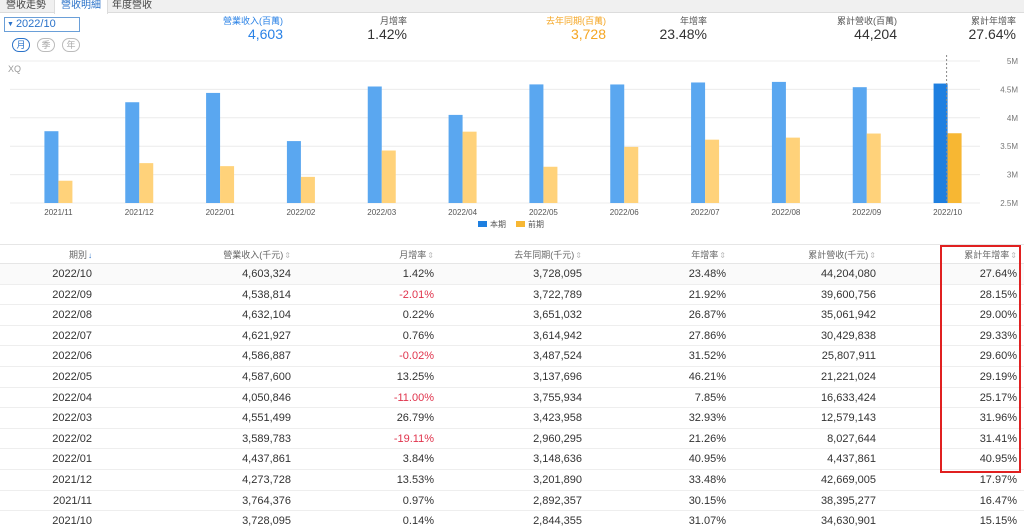 The width and height of the screenshot is (1024, 530). What do you see at coordinates (557, 315) in the screenshot?
I see `cell-last-year: 3,651,032` at bounding box center [557, 315].